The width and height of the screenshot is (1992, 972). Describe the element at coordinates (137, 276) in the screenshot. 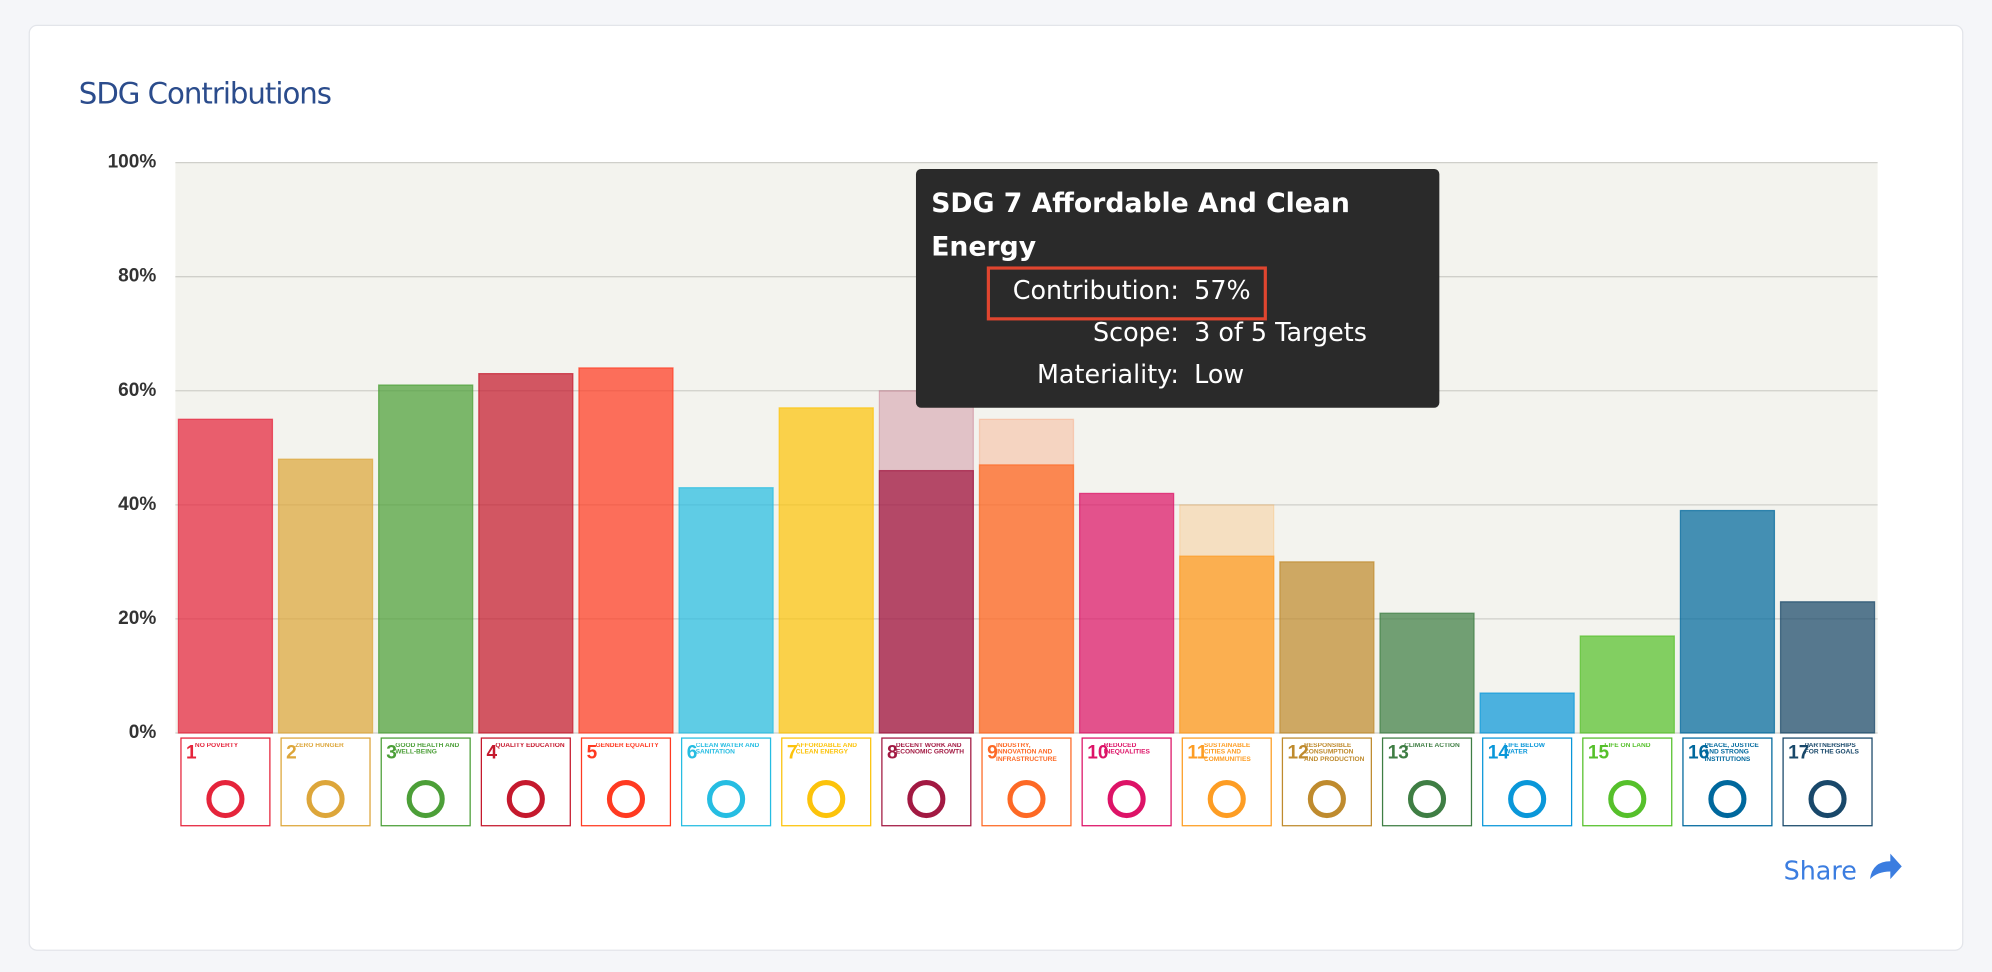

I see `y-tick-label: 80%` at that location.